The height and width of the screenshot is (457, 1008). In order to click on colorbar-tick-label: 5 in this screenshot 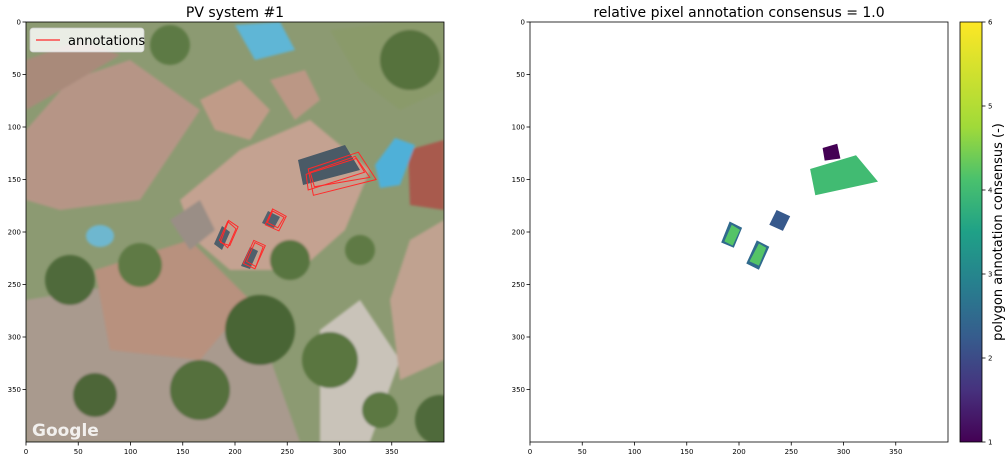, I will do `click(990, 107)`.